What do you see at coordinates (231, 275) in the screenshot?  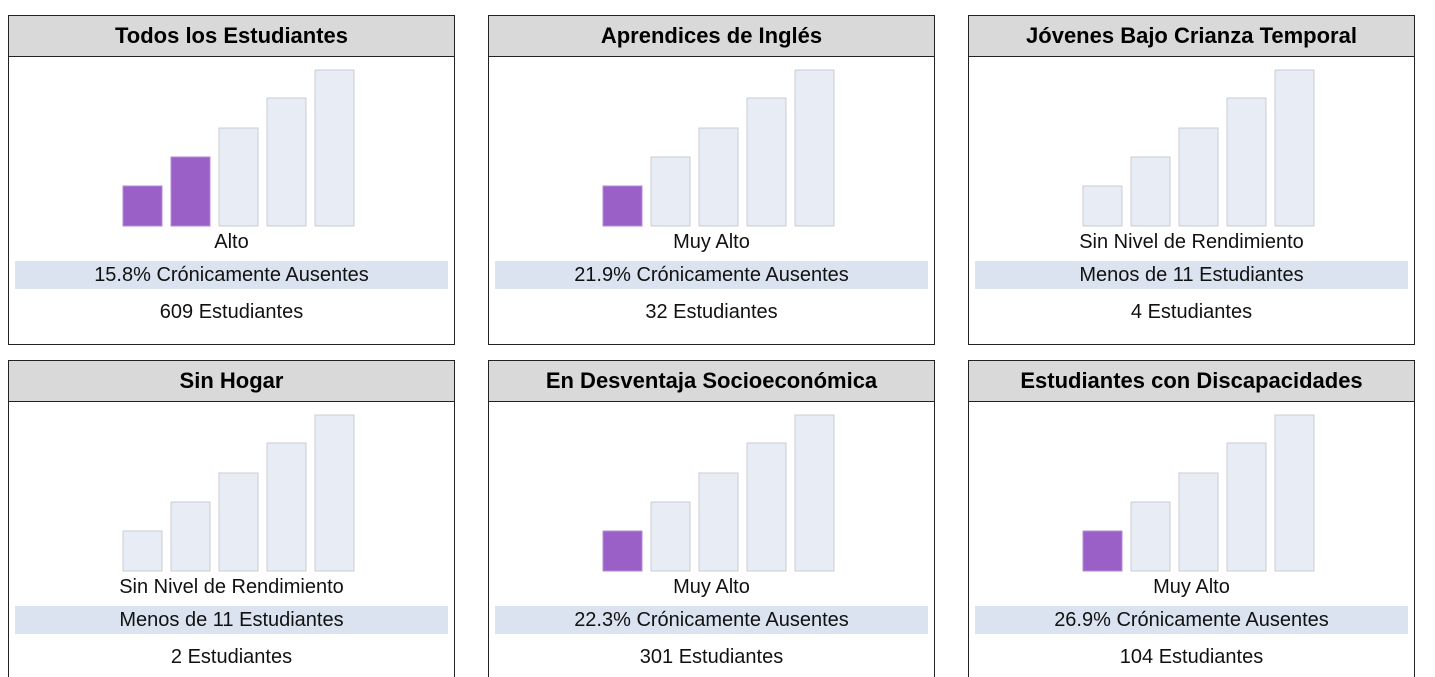 I see `rate-label: 15.8% Crónicamente Ausentes` at bounding box center [231, 275].